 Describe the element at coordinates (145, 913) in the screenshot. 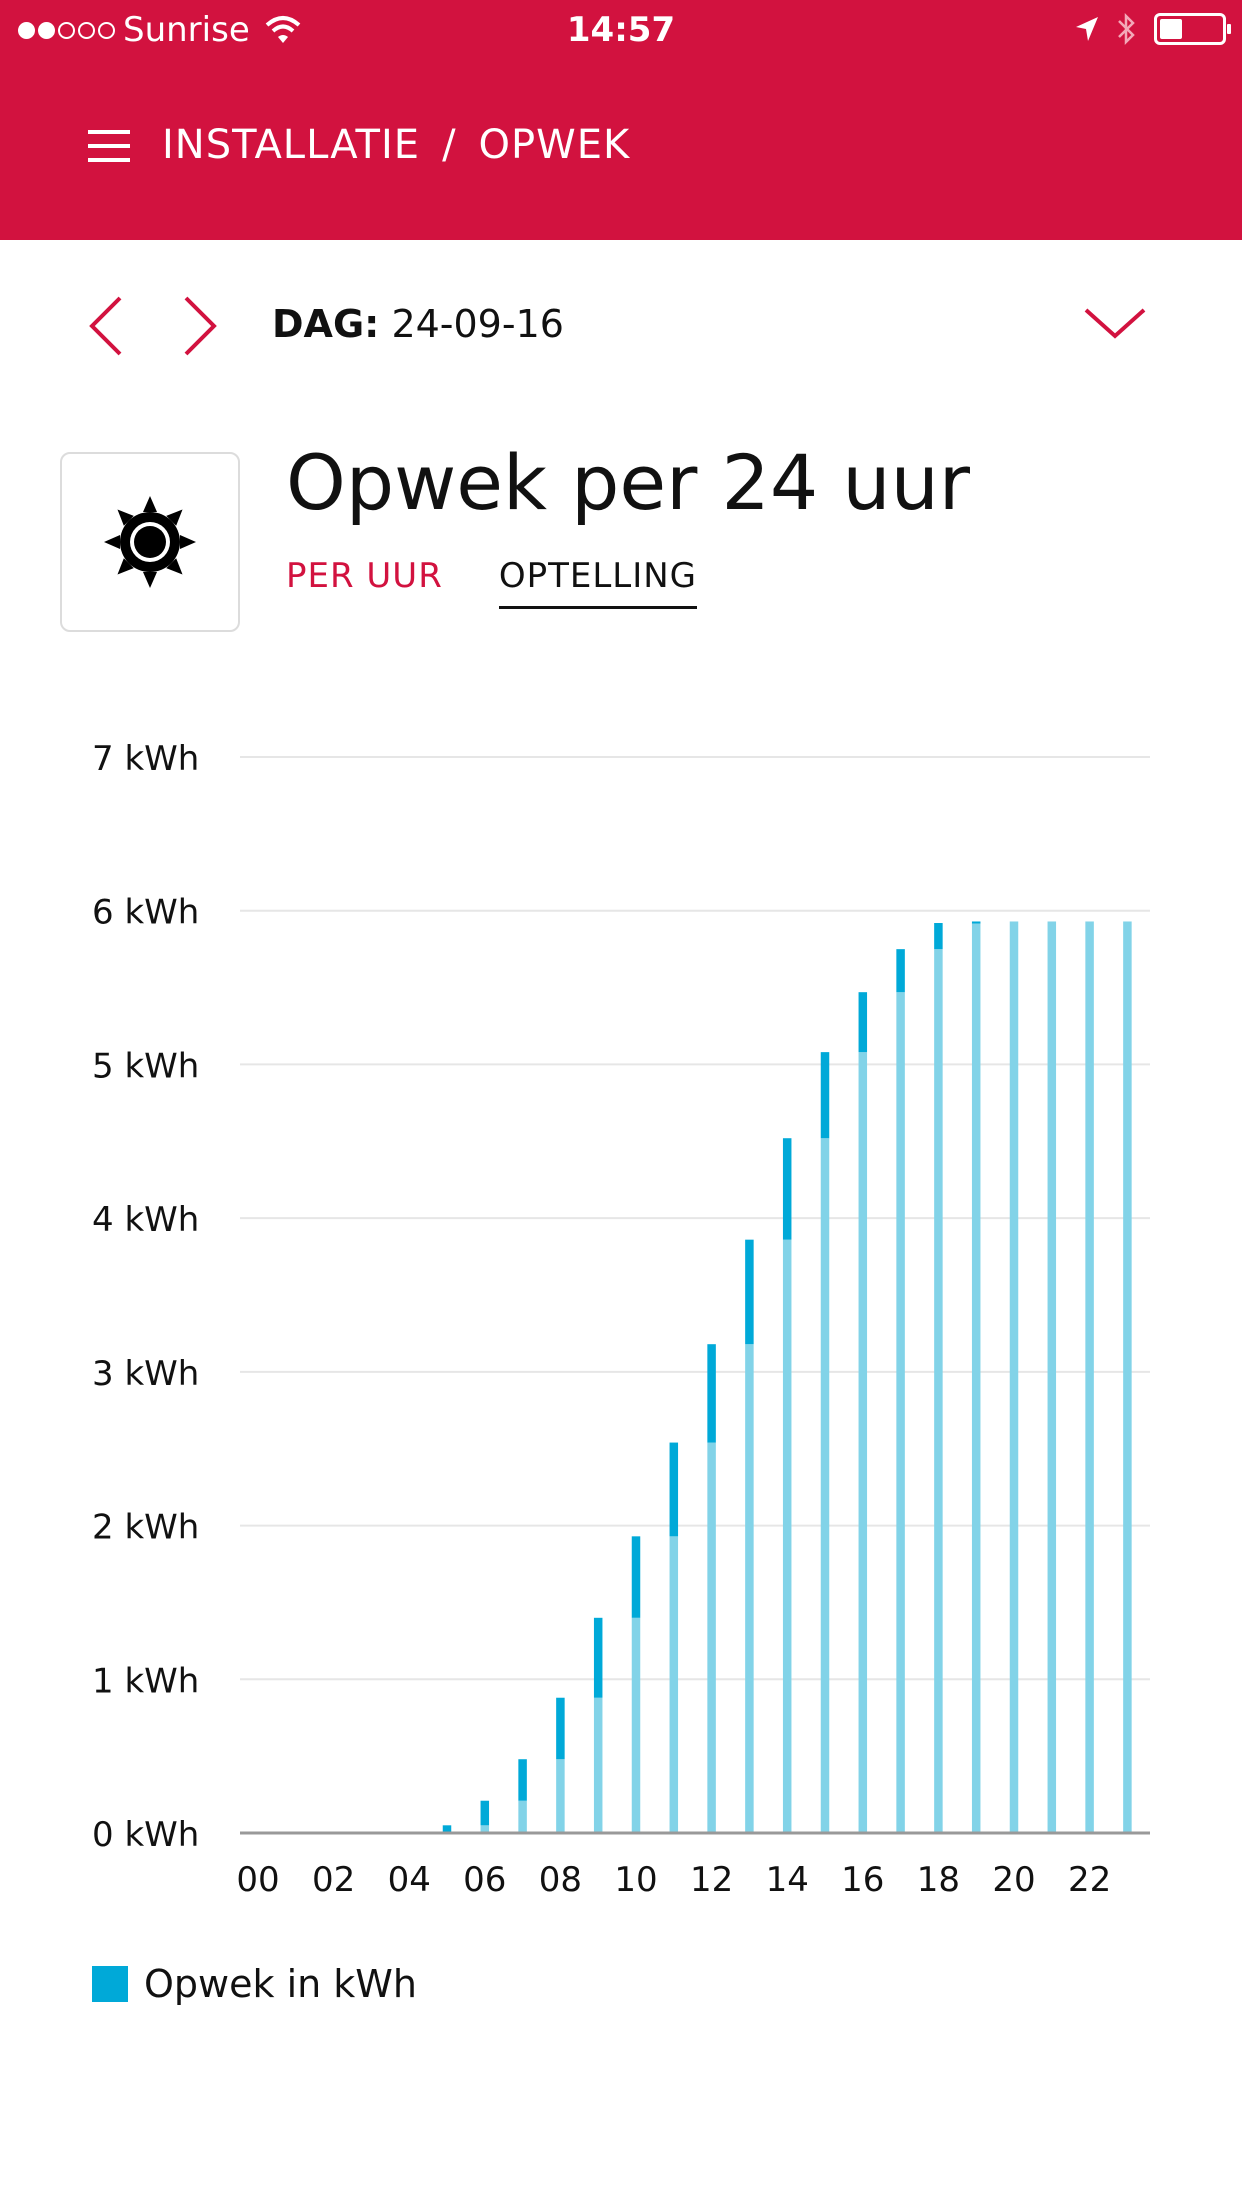

I see `y-tick-label: 6 kWh` at that location.